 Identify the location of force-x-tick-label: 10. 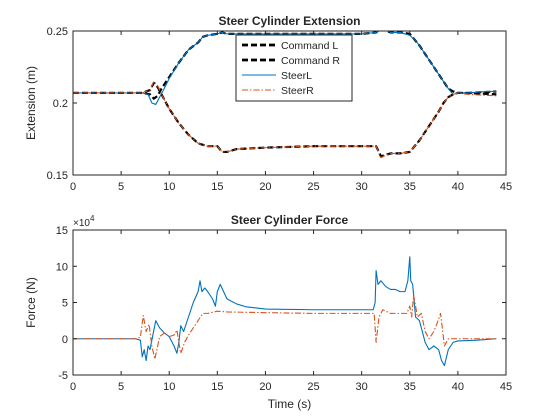
(169, 387).